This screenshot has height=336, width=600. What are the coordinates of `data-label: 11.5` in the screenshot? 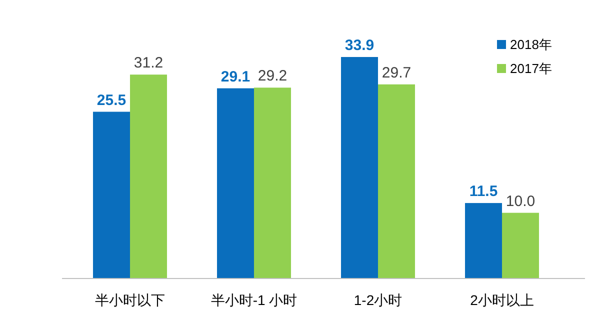 It's located at (483, 191).